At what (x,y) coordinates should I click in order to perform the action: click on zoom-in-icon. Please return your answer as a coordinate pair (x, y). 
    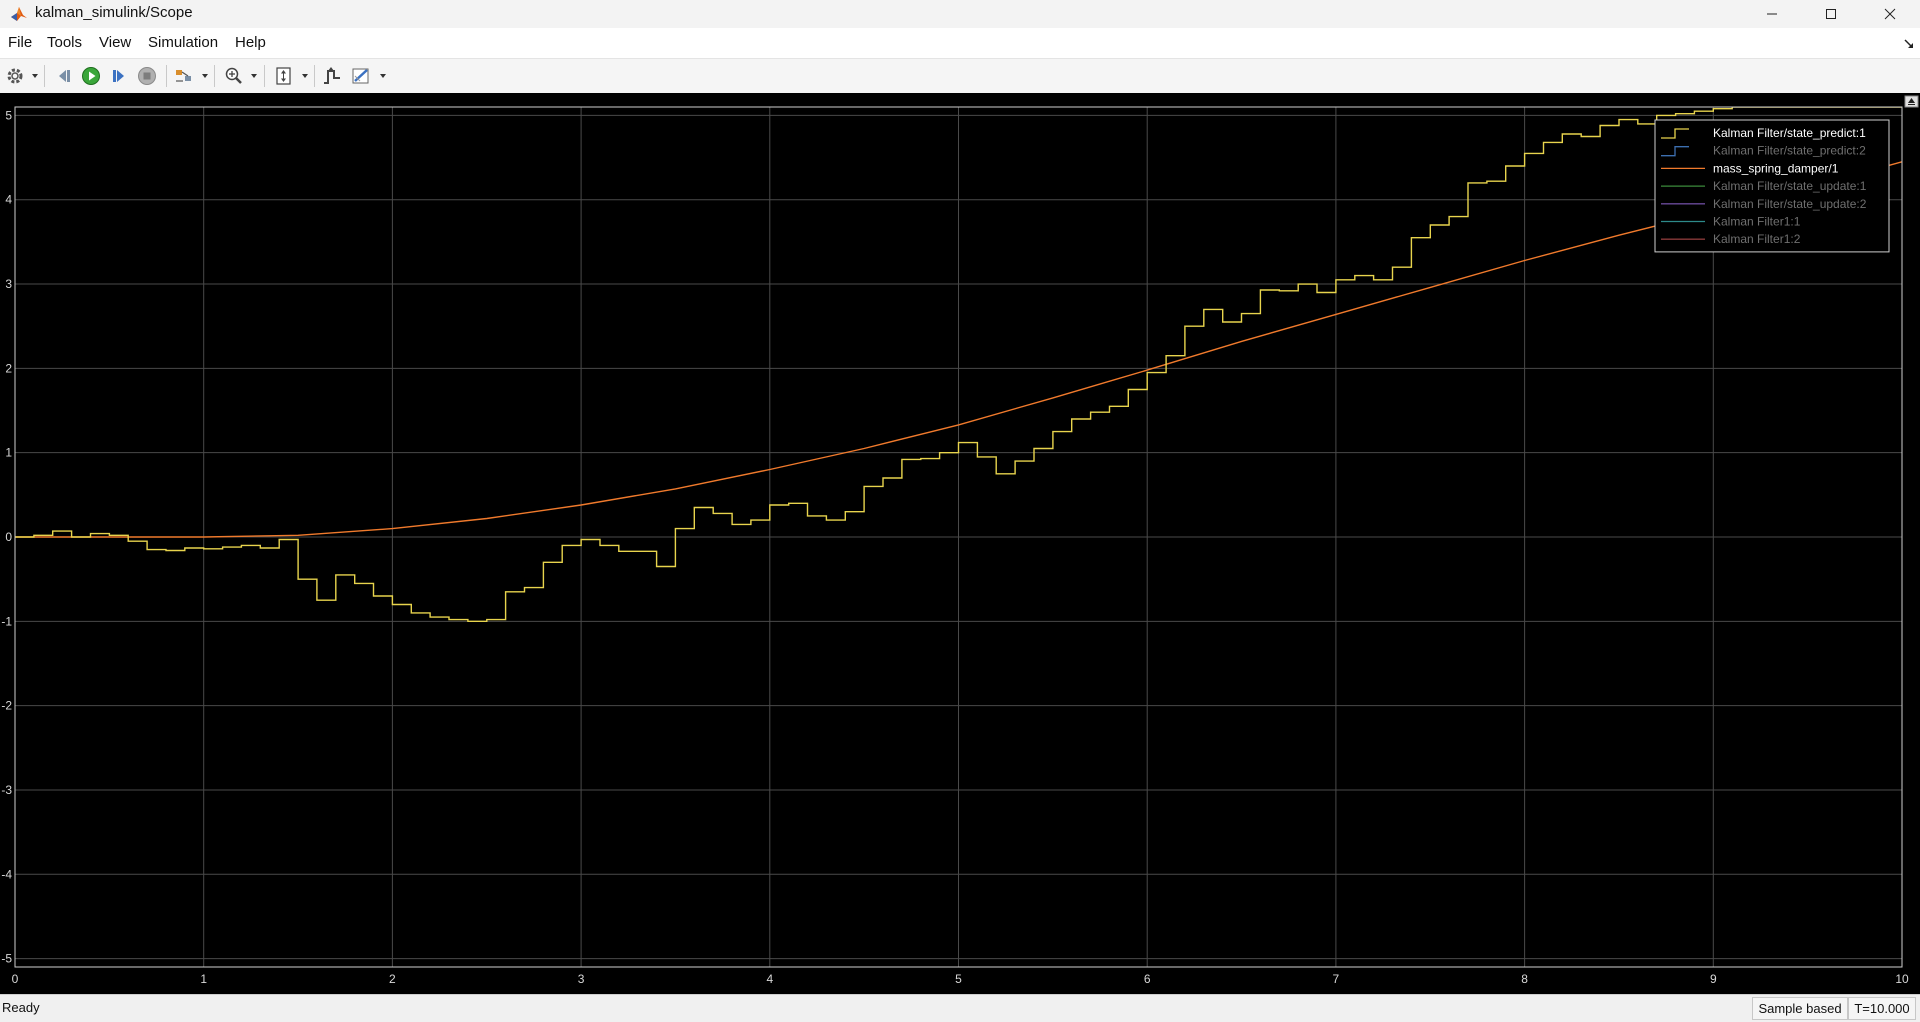
    Looking at the image, I should click on (234, 76).